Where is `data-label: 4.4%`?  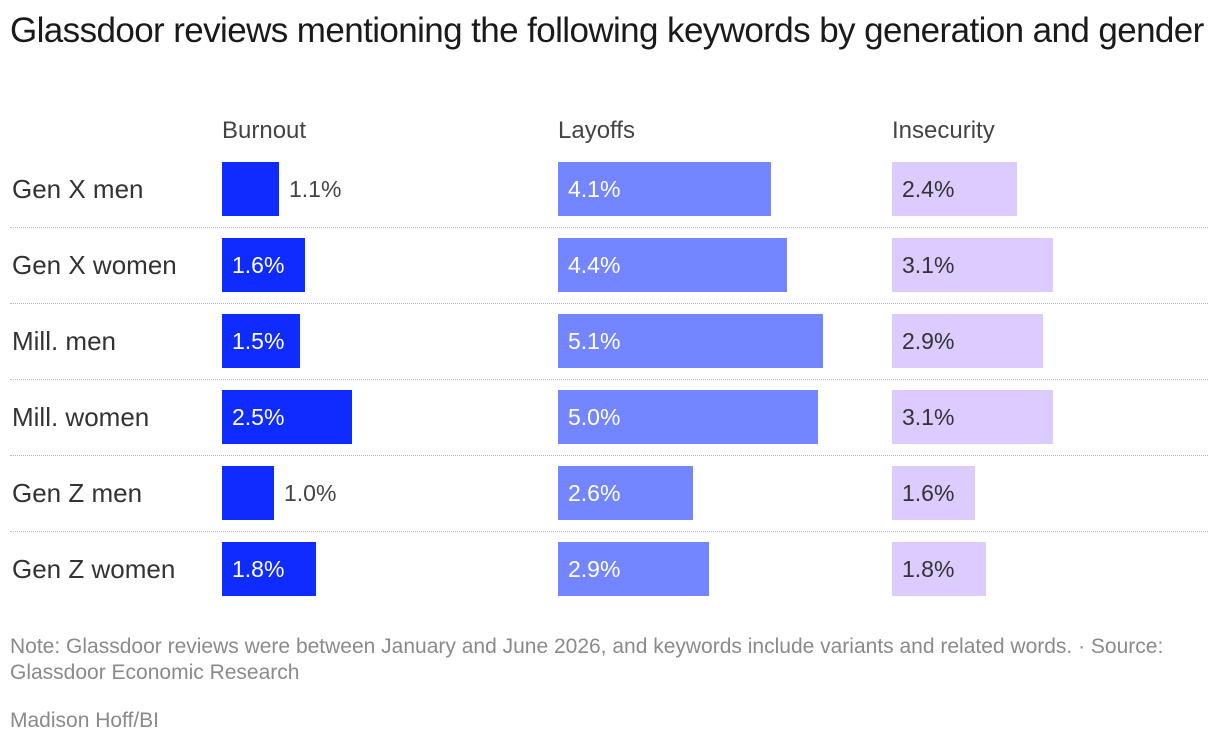 data-label: 4.4% is located at coordinates (594, 265).